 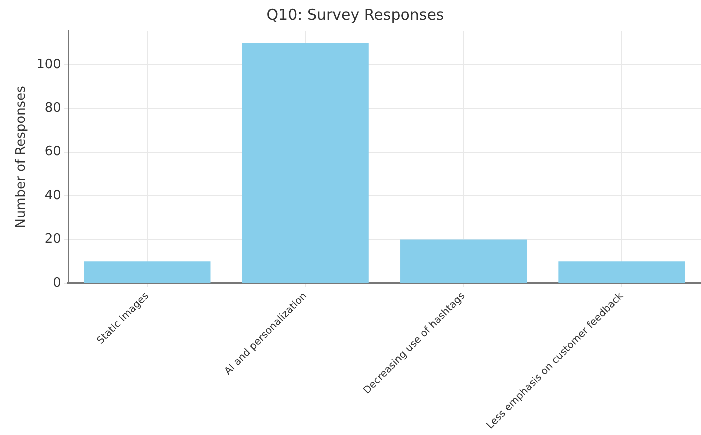 What do you see at coordinates (53, 152) in the screenshot?
I see `y-tick-label: 60` at bounding box center [53, 152].